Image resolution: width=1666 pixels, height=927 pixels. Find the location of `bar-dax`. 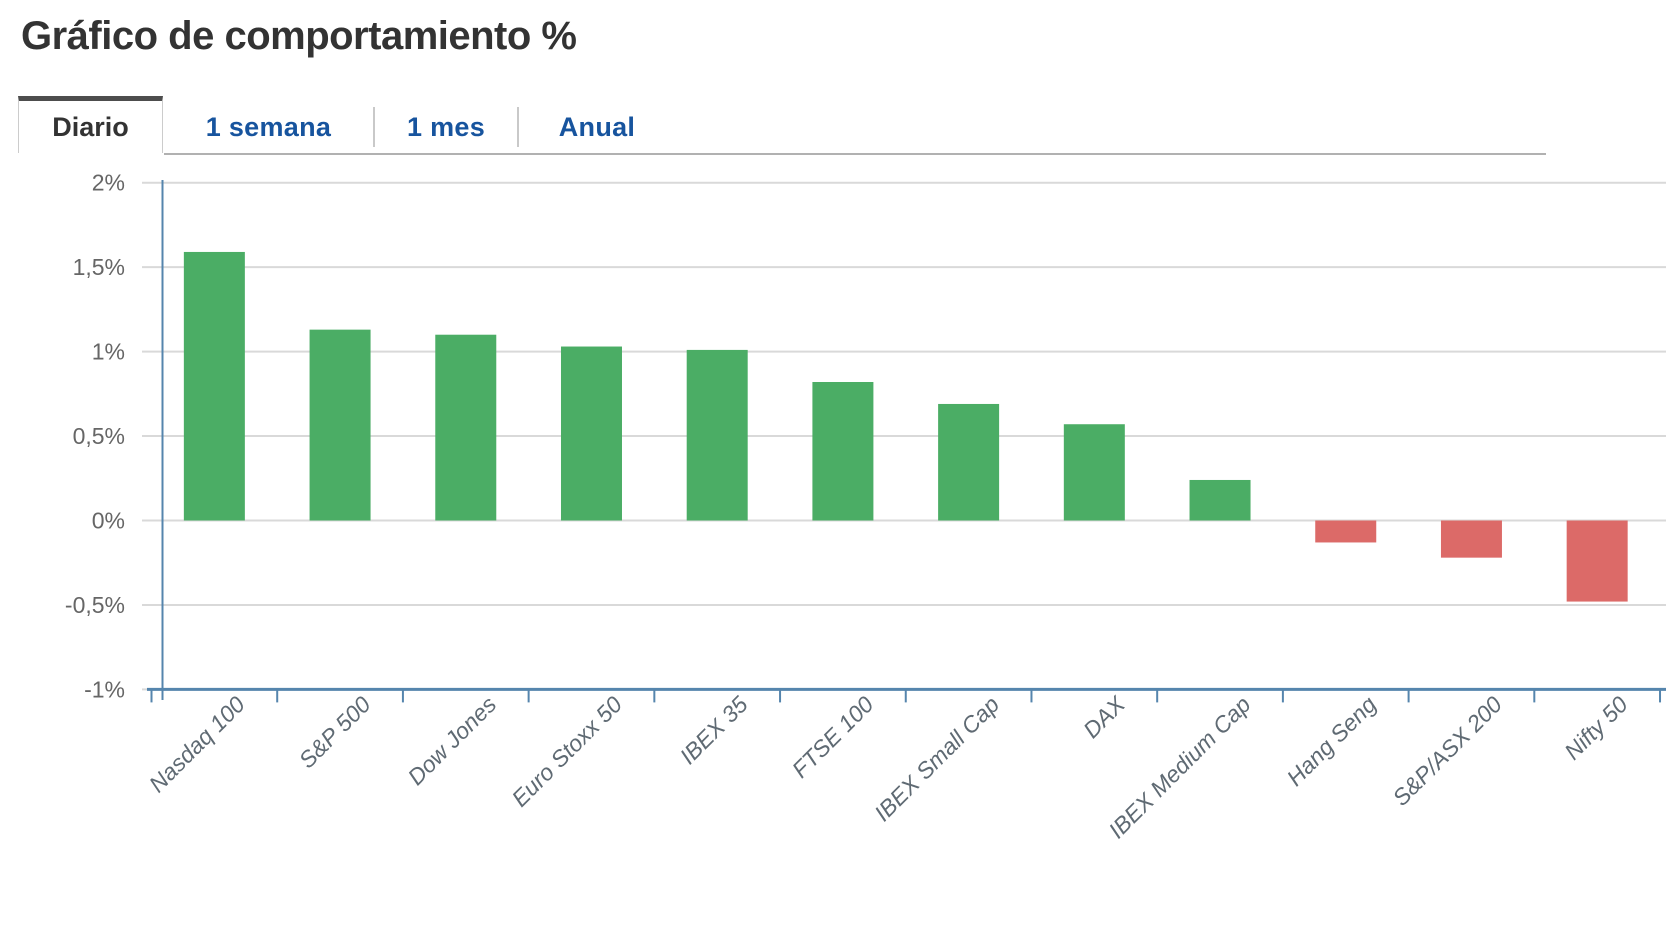

bar-dax is located at coordinates (1094, 472).